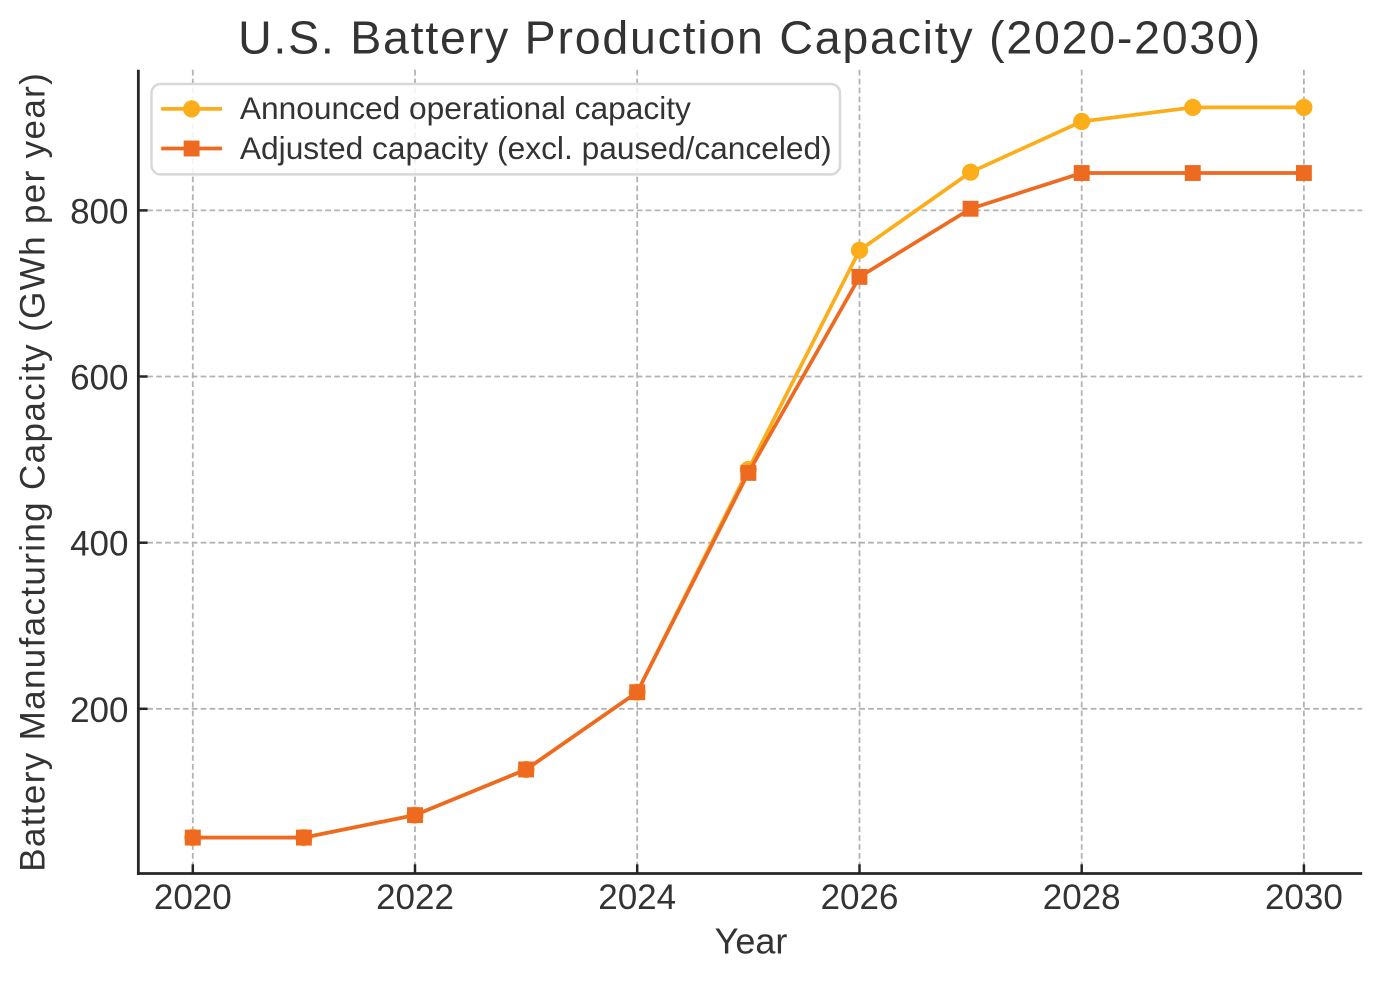 The image size is (1380, 985). Describe the element at coordinates (637, 897) in the screenshot. I see `svg-text: 2024` at that location.